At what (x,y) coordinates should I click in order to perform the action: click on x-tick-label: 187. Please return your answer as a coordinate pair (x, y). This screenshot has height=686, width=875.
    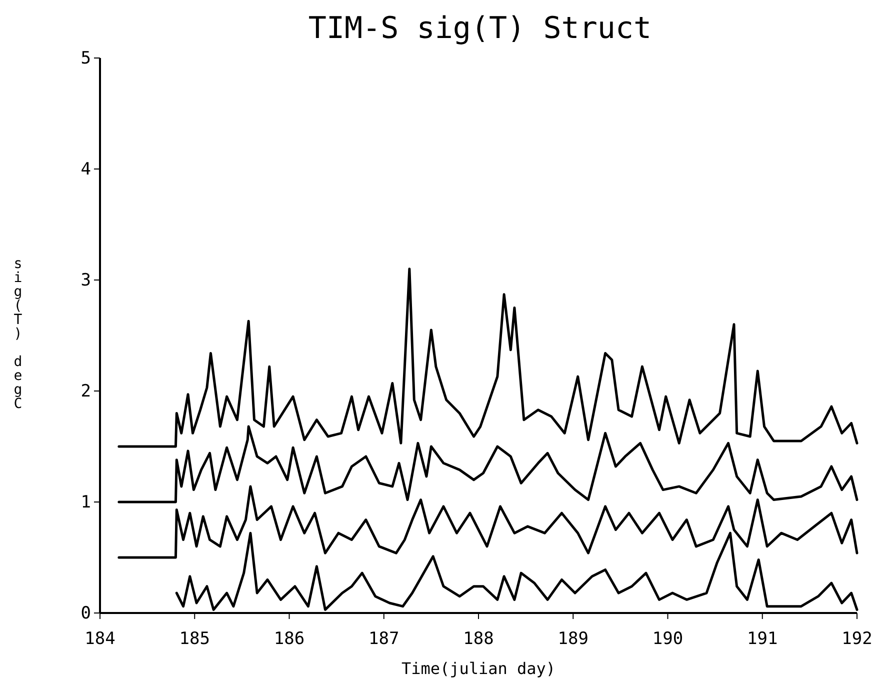
    Looking at the image, I should click on (384, 639).